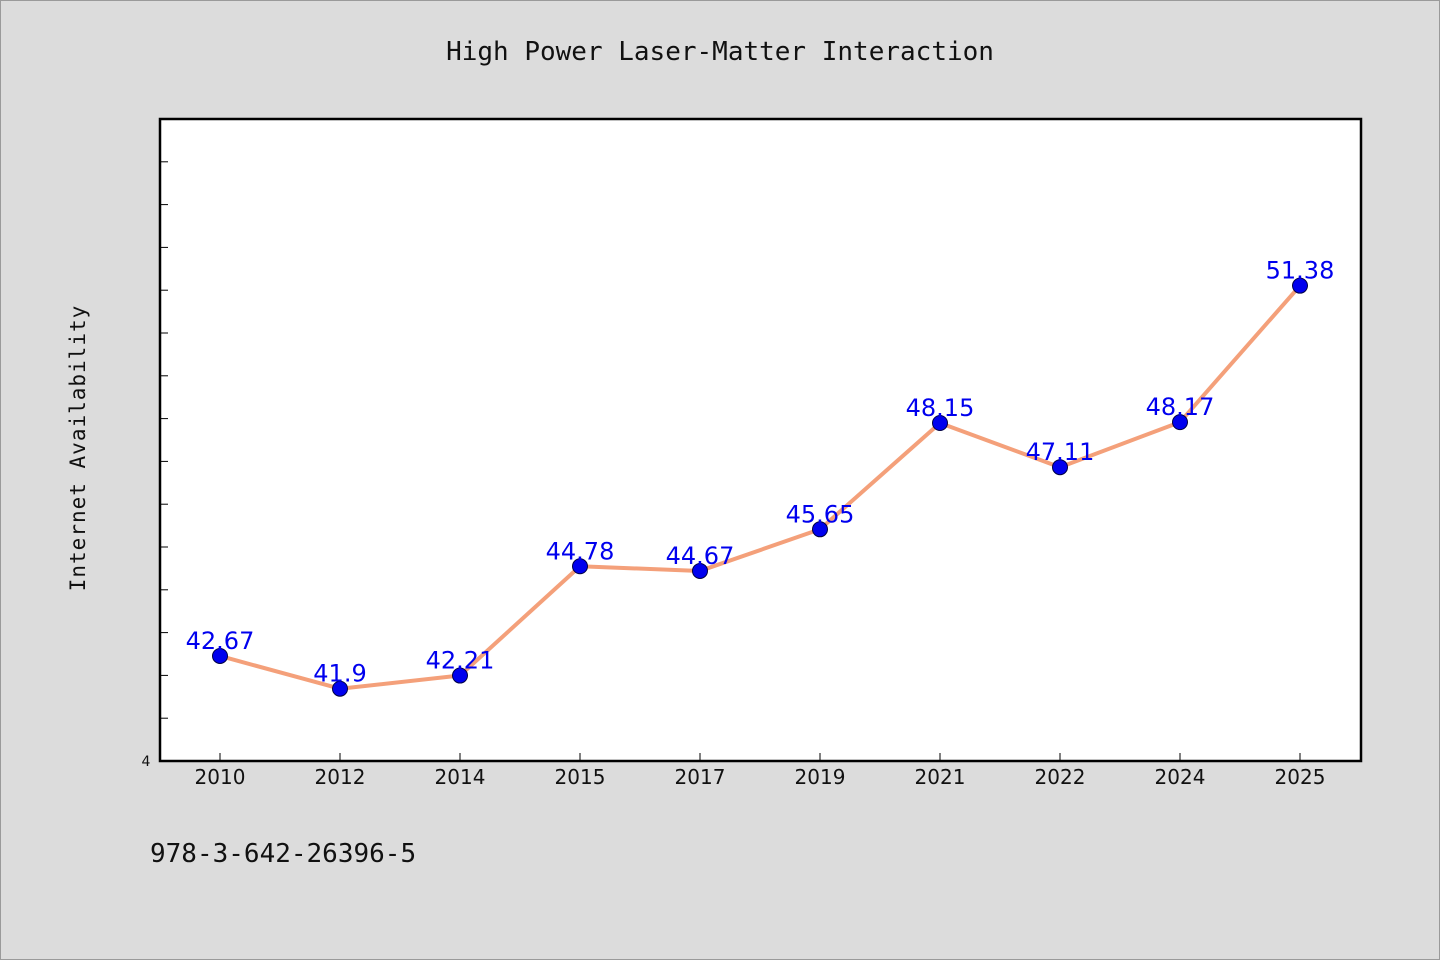 The image size is (1440, 960). What do you see at coordinates (339, 674) in the screenshot?
I see `data-label: 41.9` at bounding box center [339, 674].